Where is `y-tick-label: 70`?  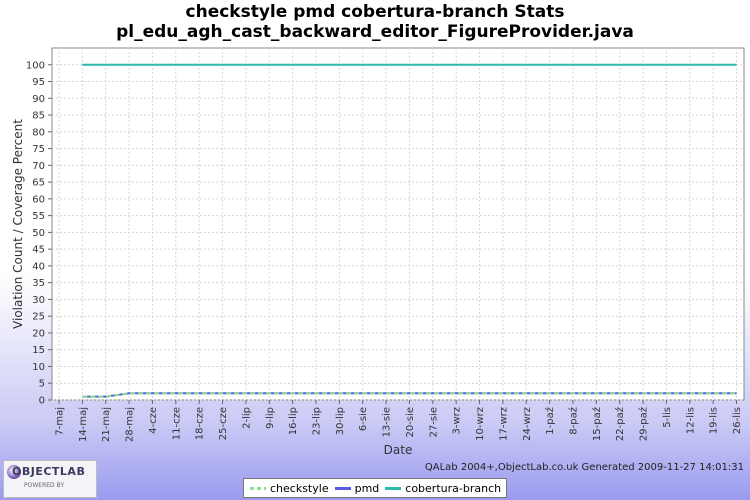
y-tick-label: 70 is located at coordinates (38, 166).